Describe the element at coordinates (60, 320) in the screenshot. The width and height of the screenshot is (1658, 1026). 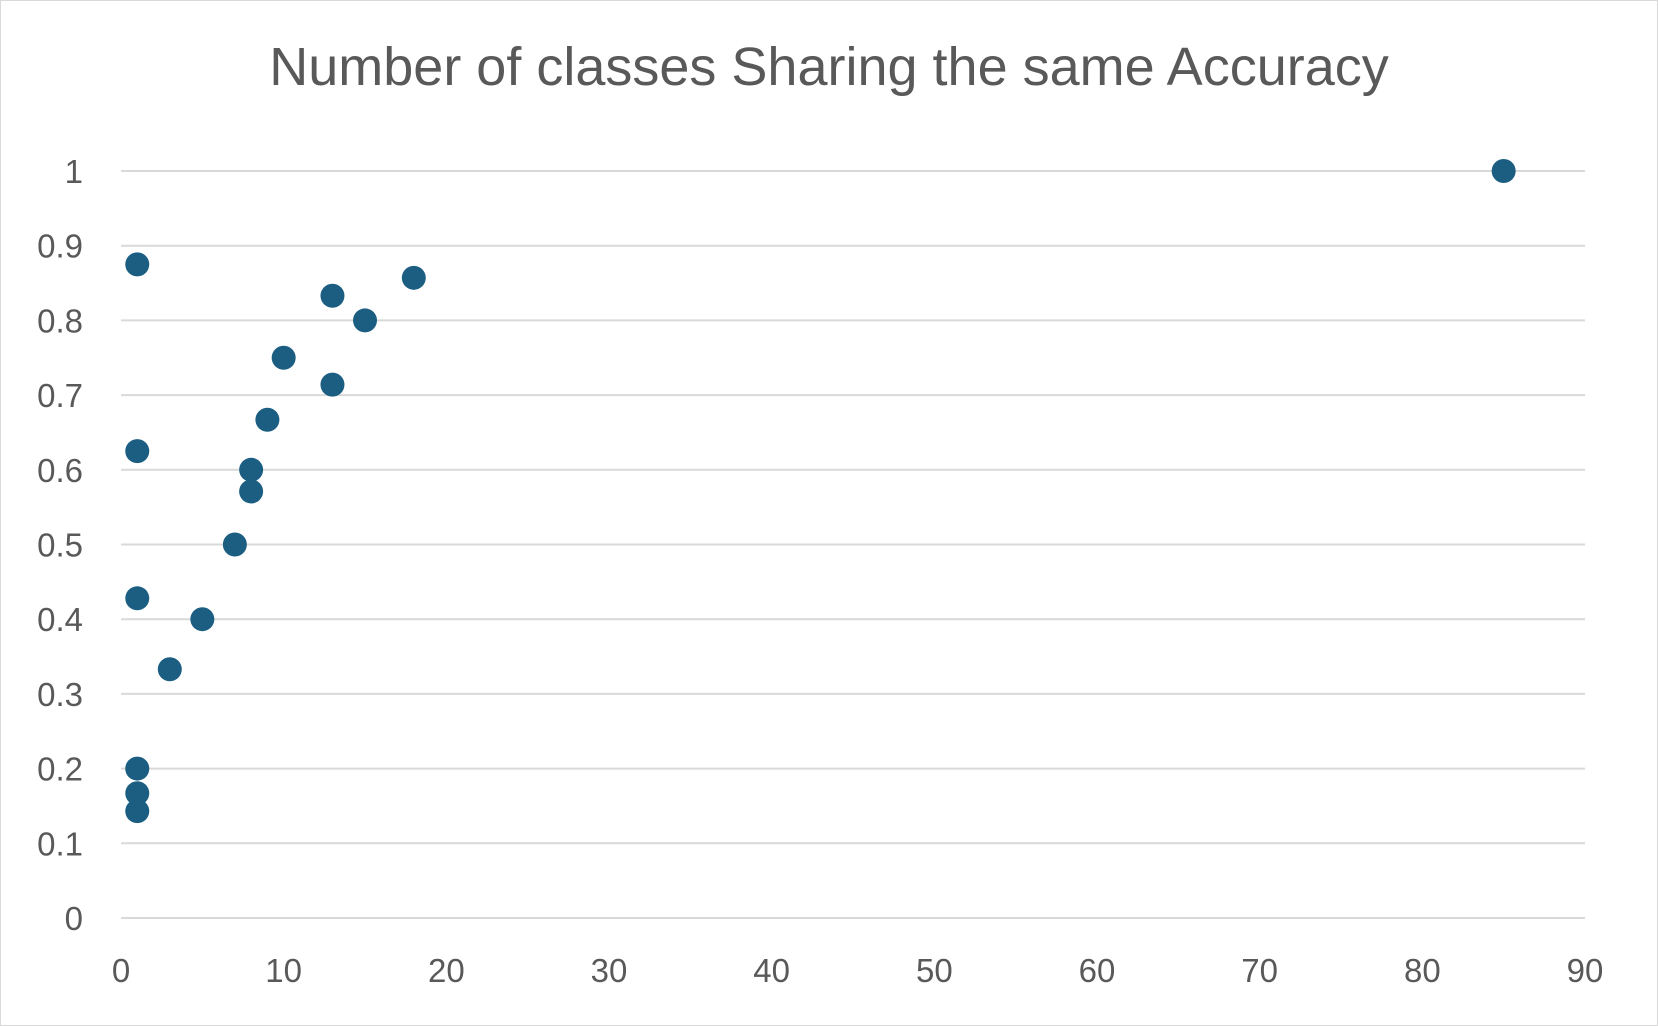
I see `y-tick-label: 0.8` at that location.